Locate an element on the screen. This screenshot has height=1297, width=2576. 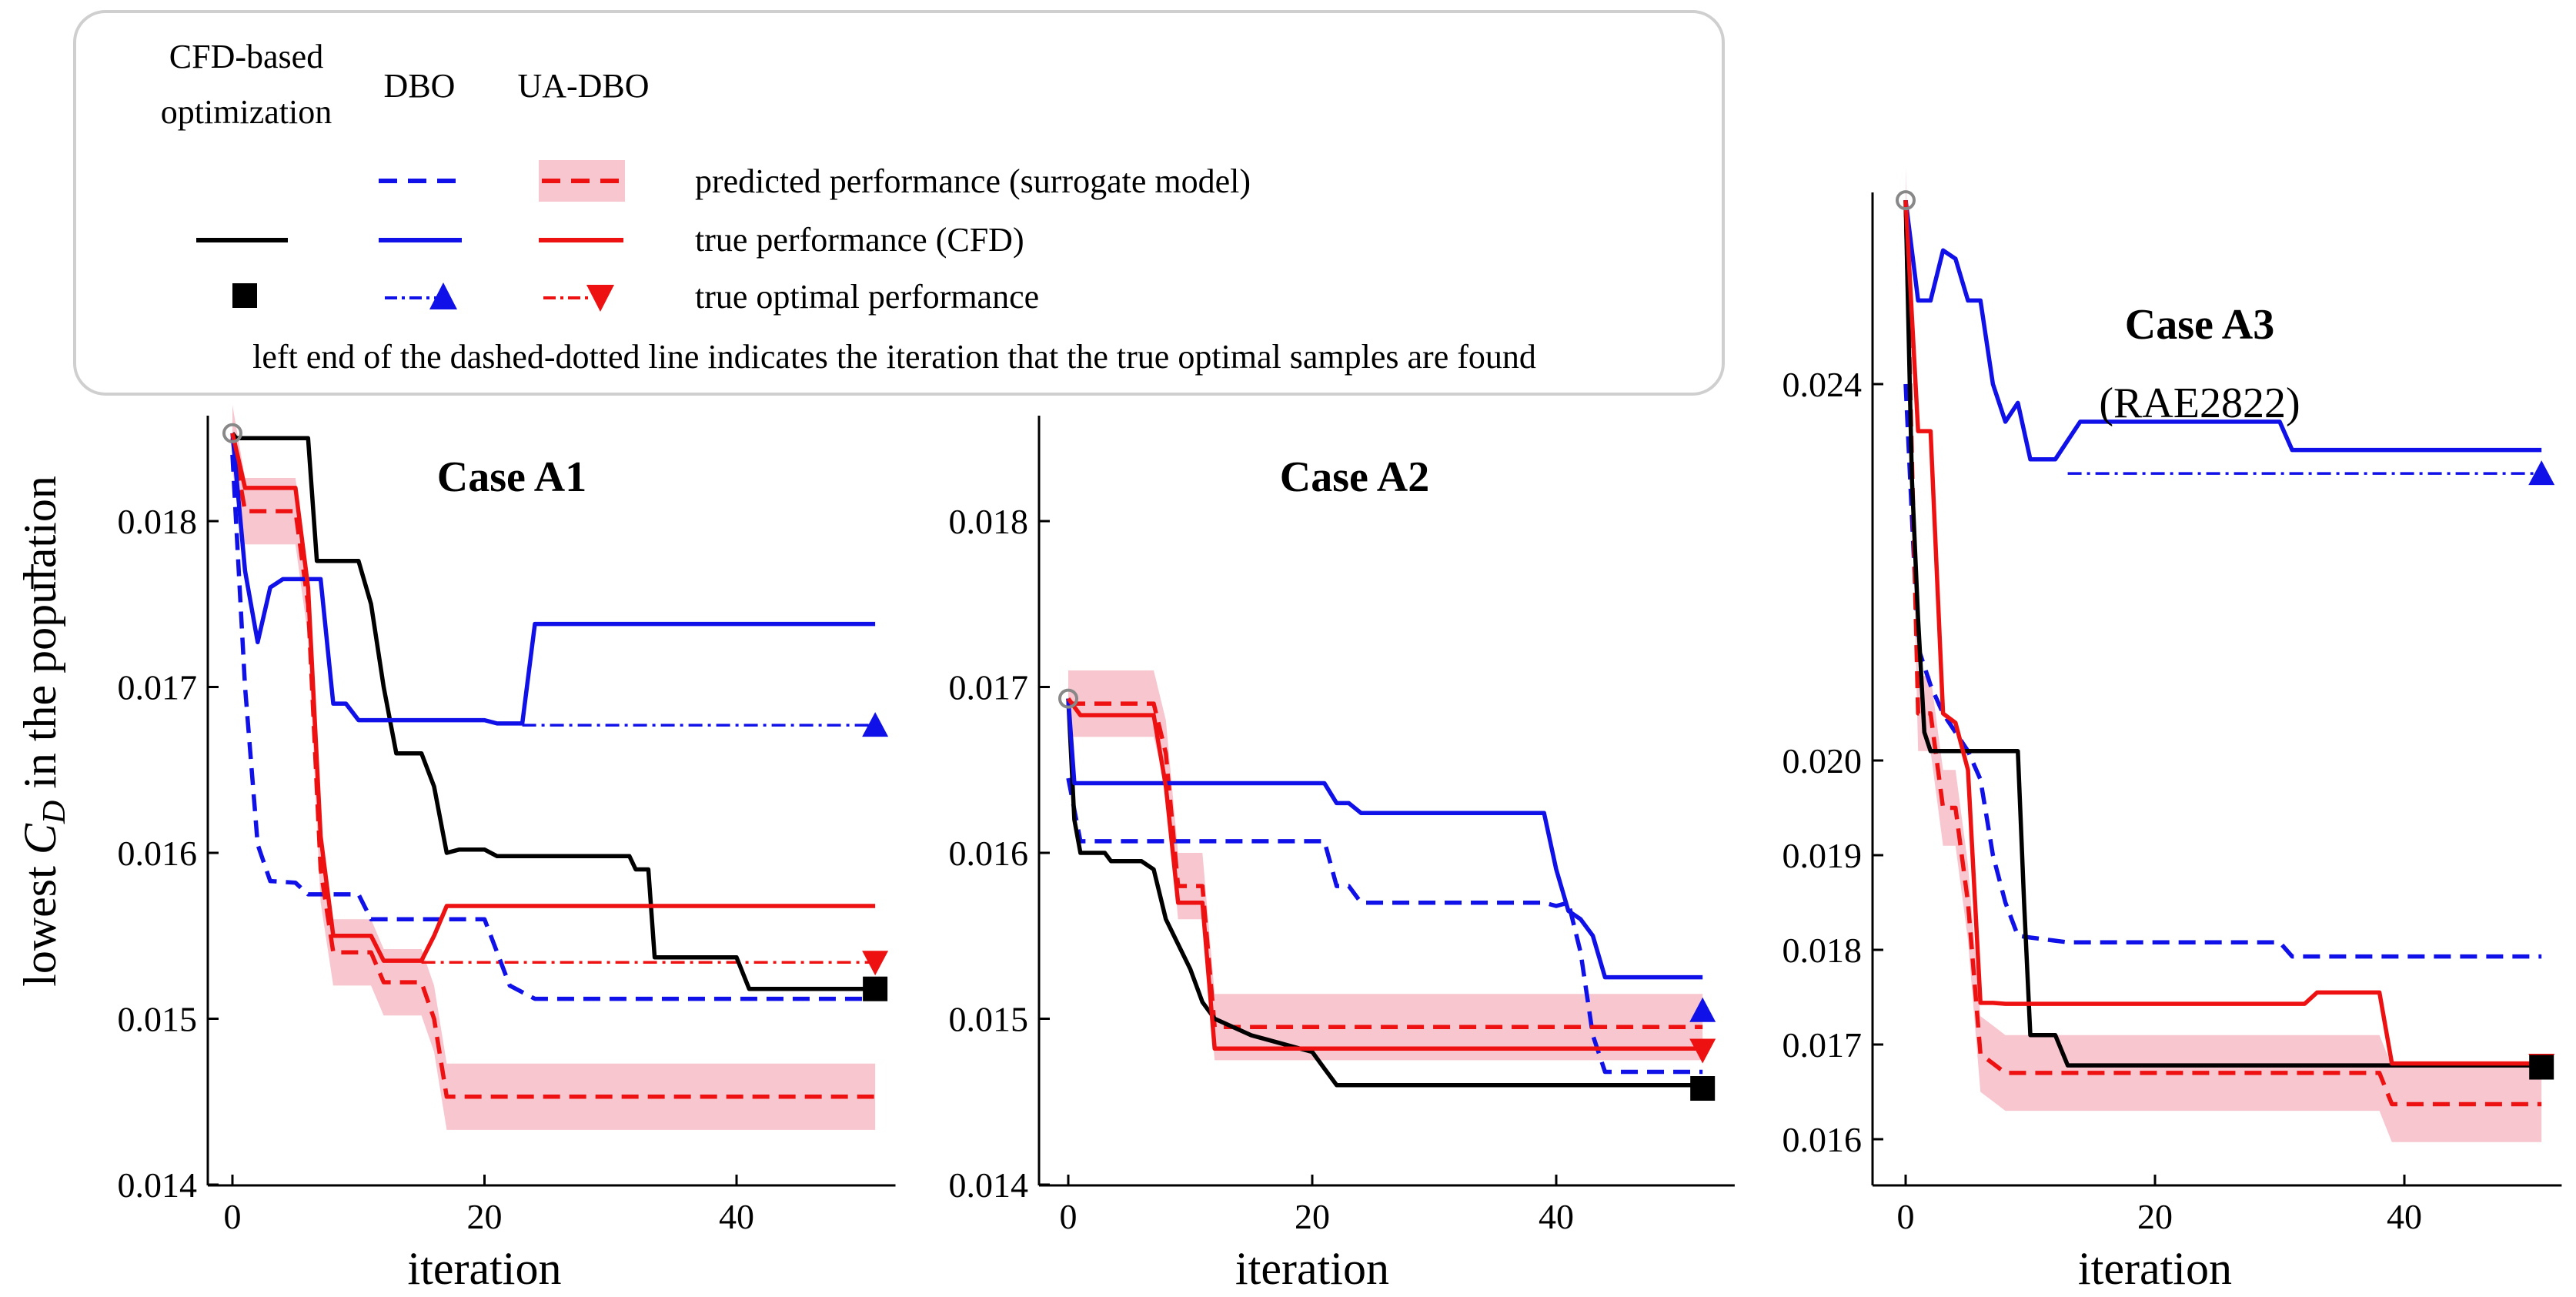
y-label-prefix: lowest is located at coordinates (40, 920).